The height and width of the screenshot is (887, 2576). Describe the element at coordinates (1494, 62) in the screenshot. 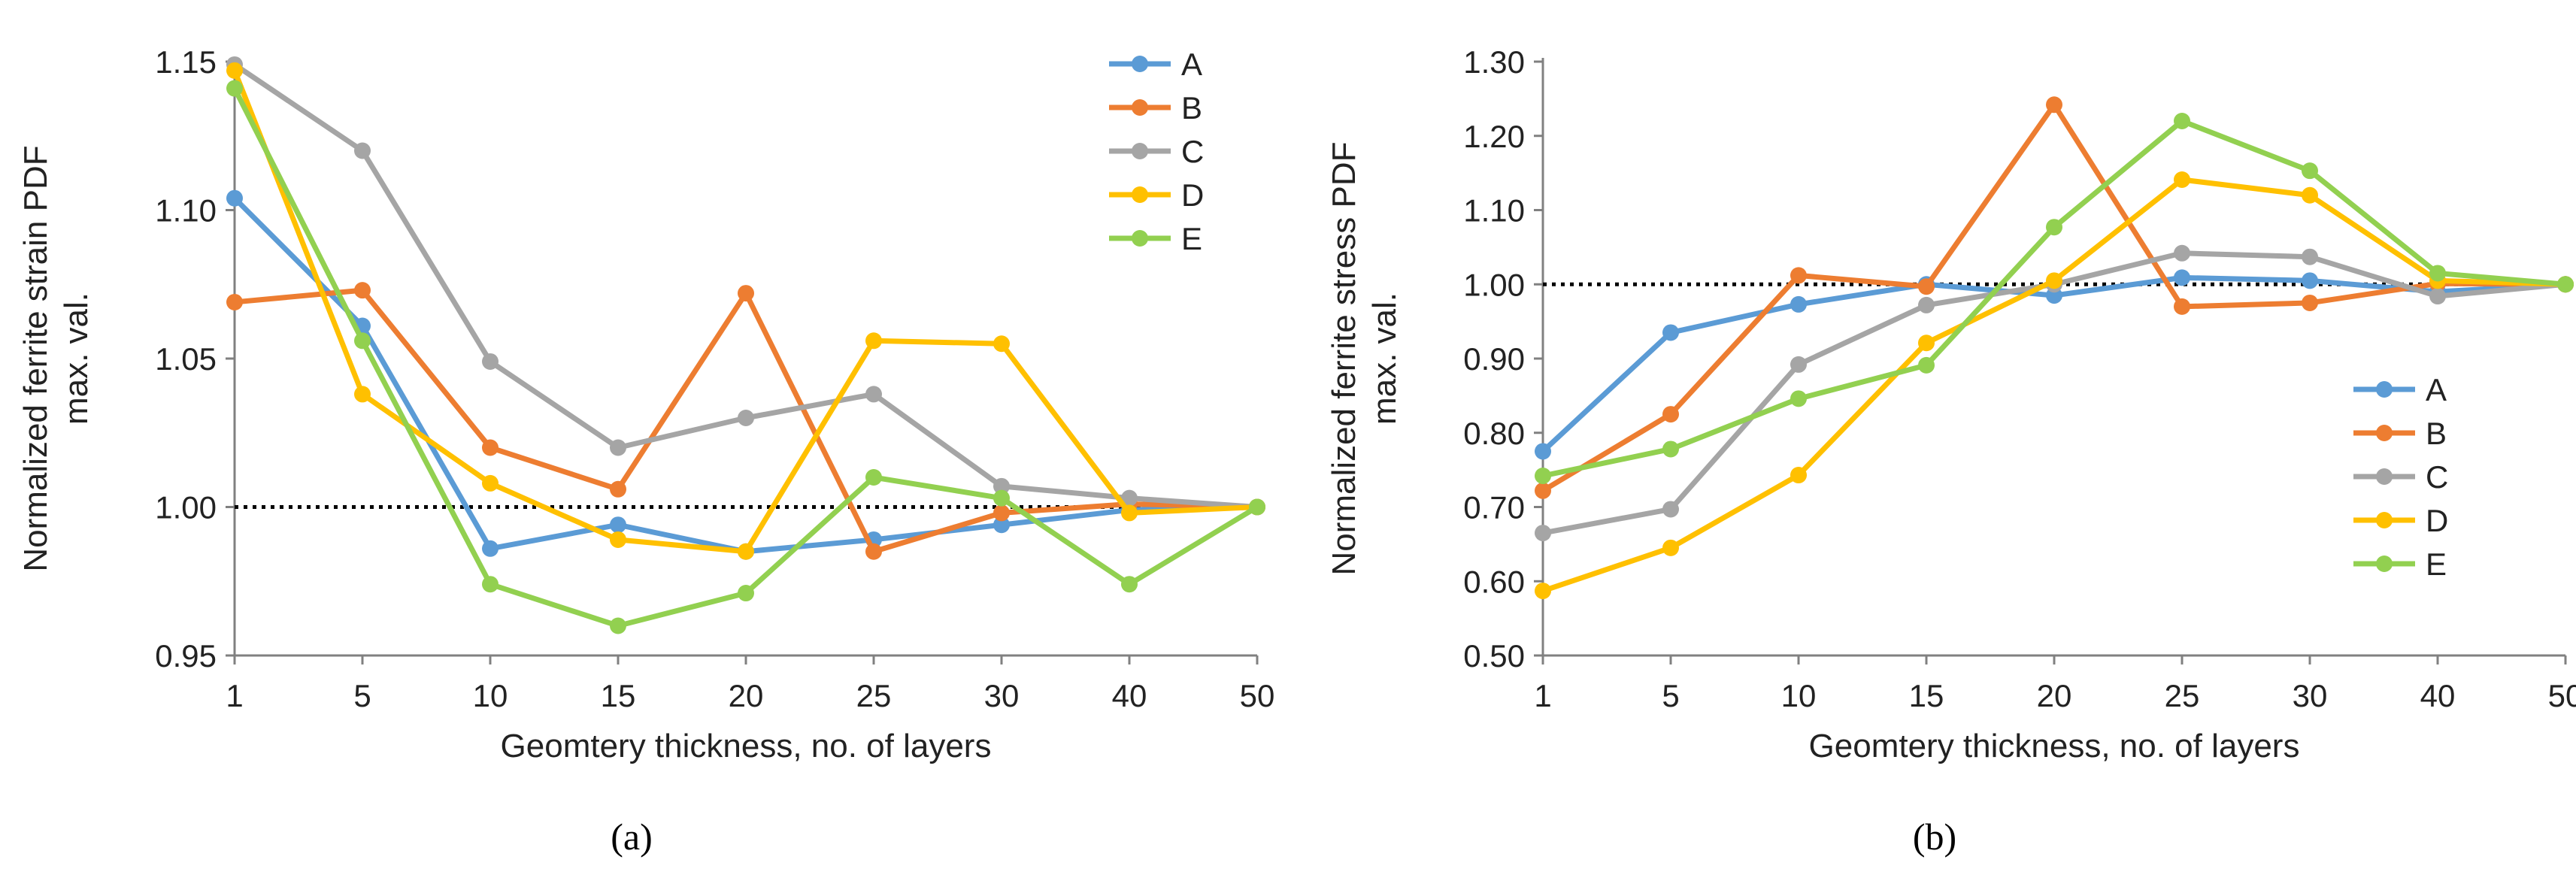

I see `y-tick-label: 1.30` at that location.